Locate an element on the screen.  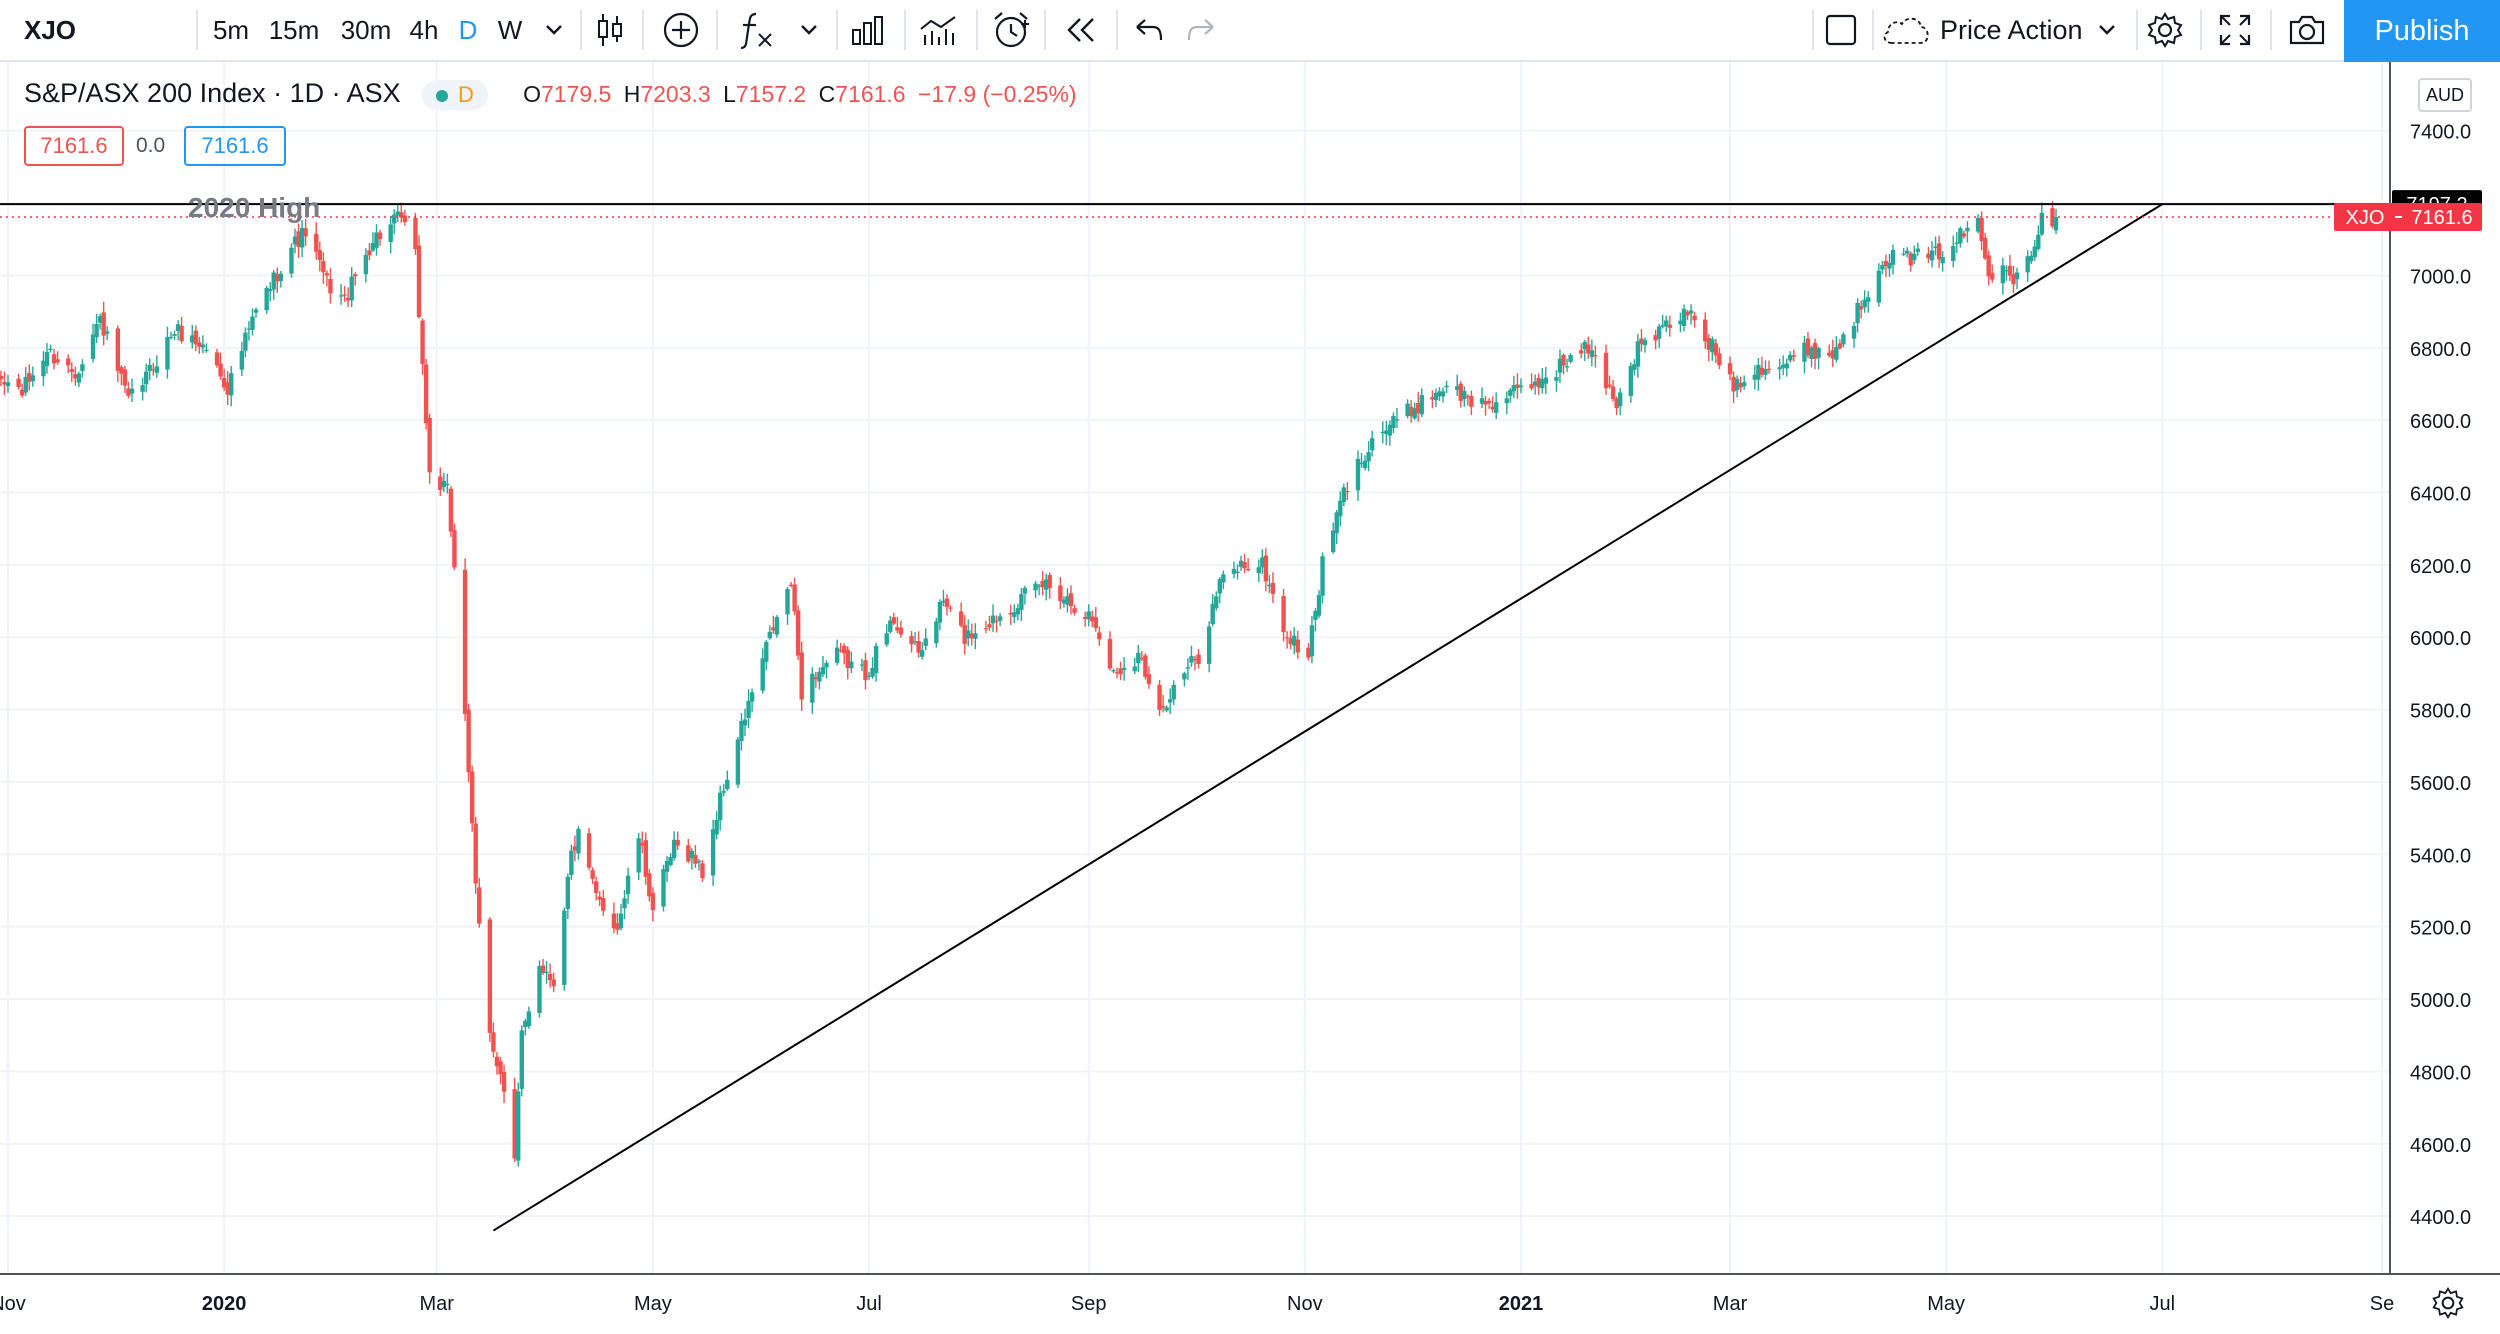
square-button is located at coordinates (1841, 30).